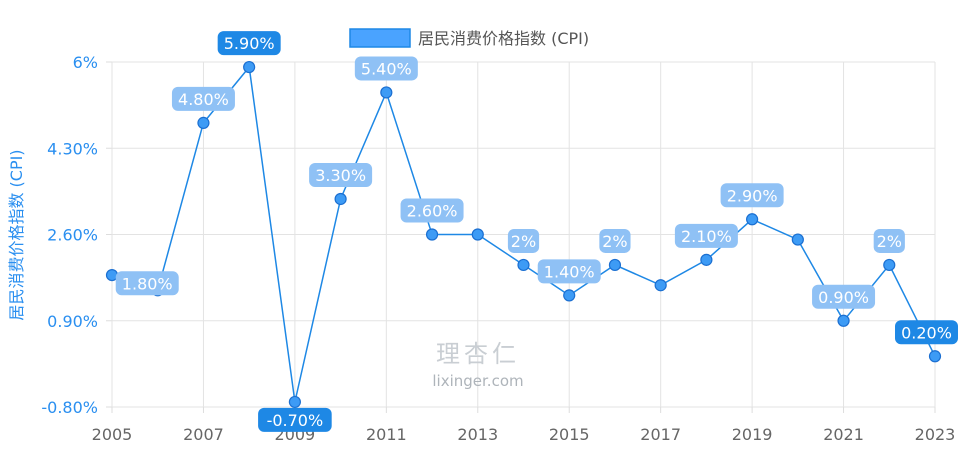 Image resolution: width=960 pixels, height=450 pixels. I want to click on data-label: 2.90%, so click(752, 195).